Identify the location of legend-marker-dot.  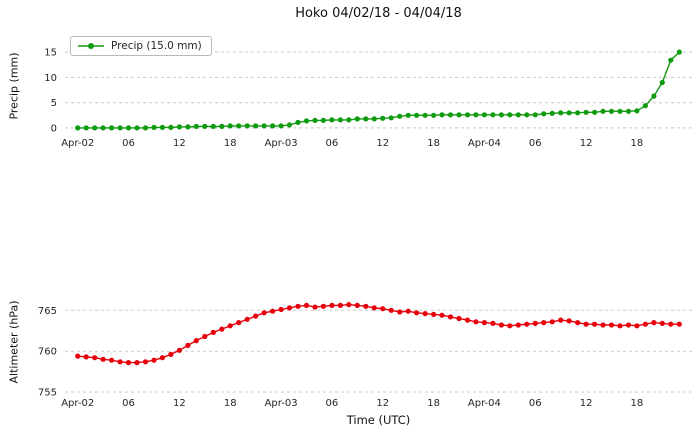
(91, 46).